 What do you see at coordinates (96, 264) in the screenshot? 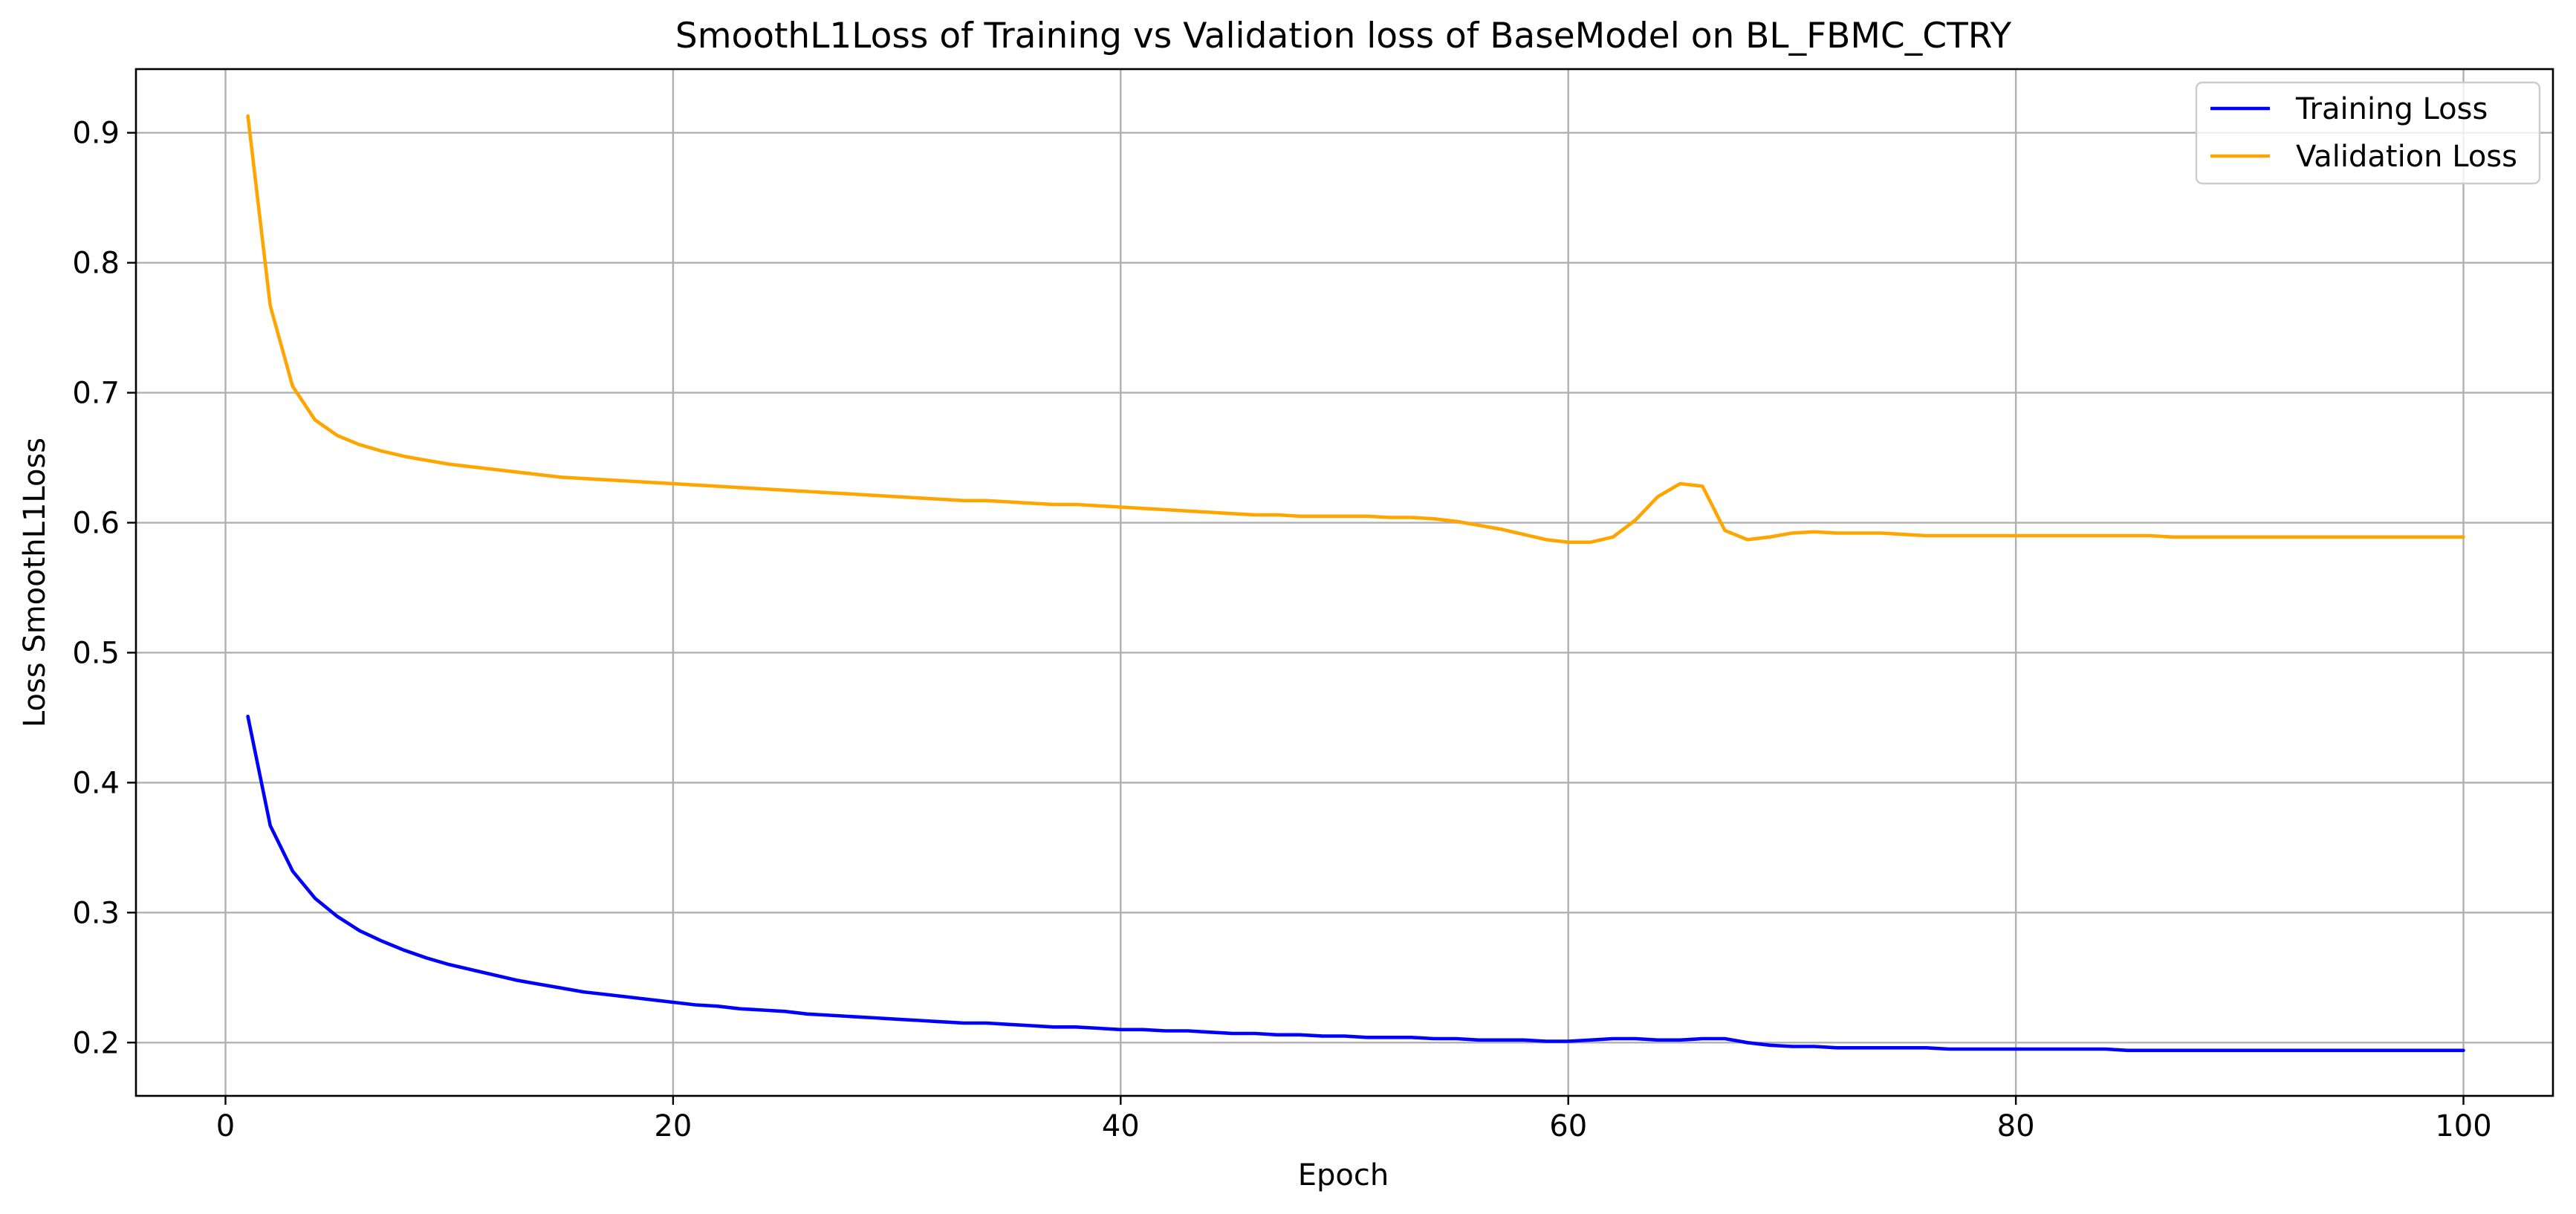
I see `y-tick-label: 0.8` at bounding box center [96, 264].